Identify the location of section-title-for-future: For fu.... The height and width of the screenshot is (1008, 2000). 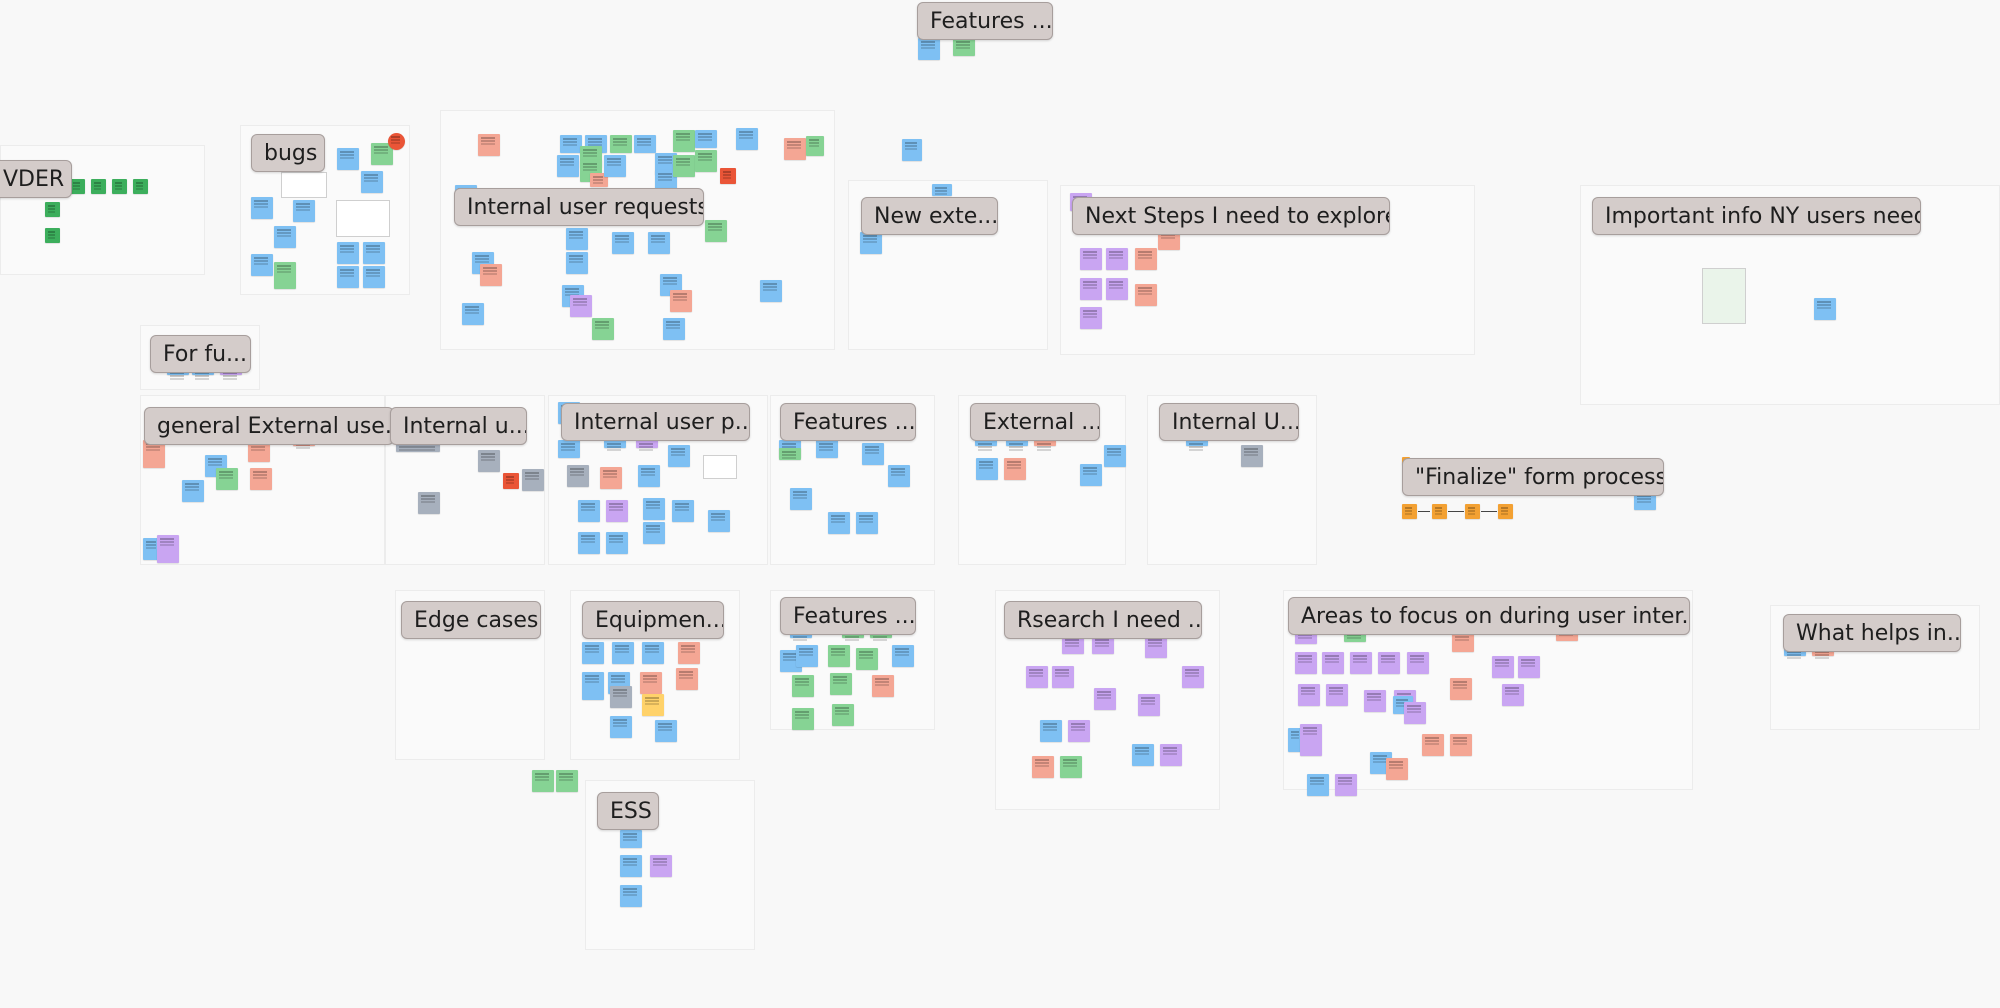
(200, 354).